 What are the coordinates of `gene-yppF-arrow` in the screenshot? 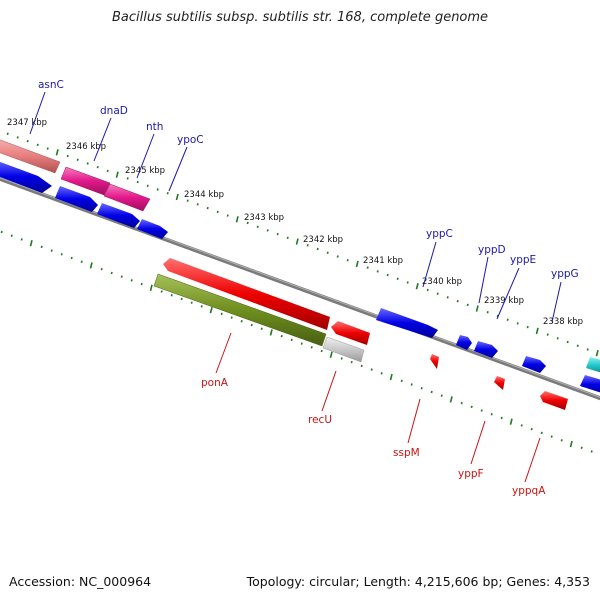 It's located at (499, 383).